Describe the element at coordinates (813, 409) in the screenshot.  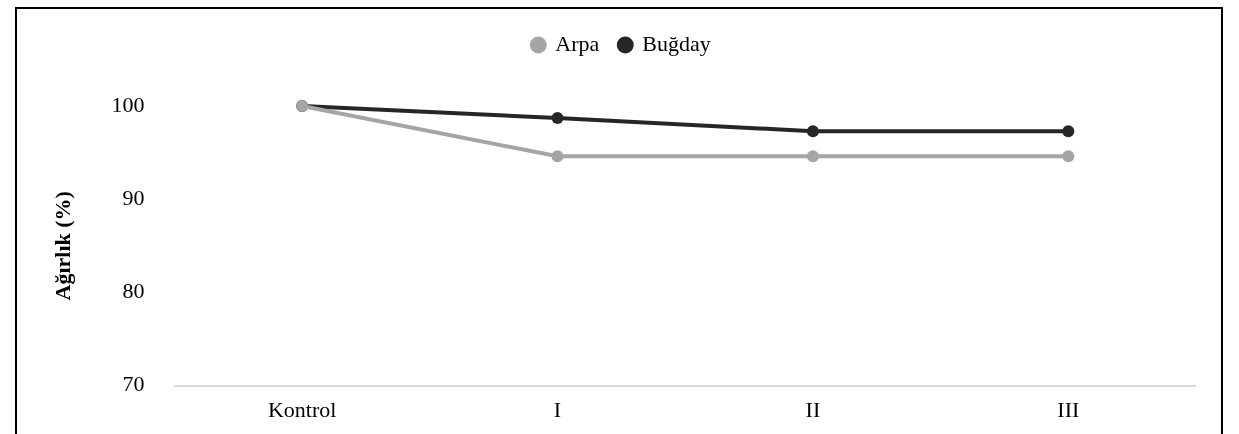
I see `x-tick-label: II` at that location.